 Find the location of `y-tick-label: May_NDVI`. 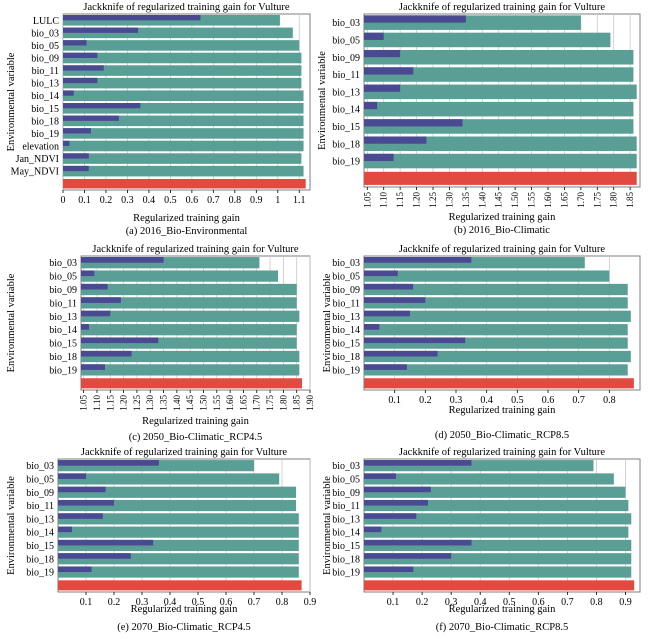

y-tick-label: May_NDVI is located at coordinates (35, 172).